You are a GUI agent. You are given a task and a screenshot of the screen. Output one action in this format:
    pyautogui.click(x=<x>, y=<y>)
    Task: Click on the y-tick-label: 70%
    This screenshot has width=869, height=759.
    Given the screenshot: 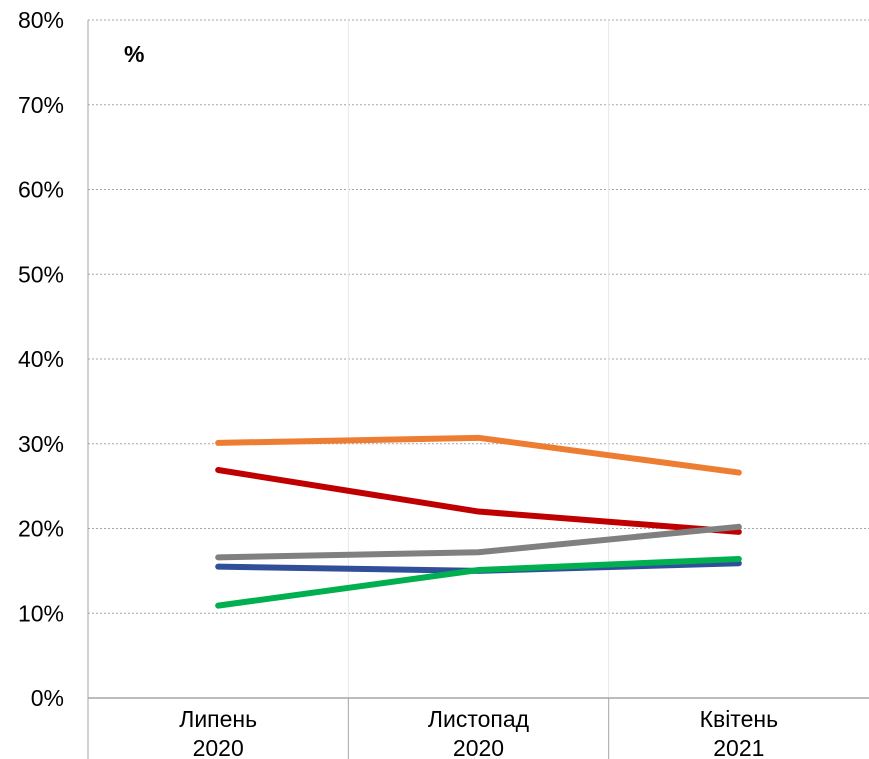 What is the action you would take?
    pyautogui.click(x=41, y=105)
    